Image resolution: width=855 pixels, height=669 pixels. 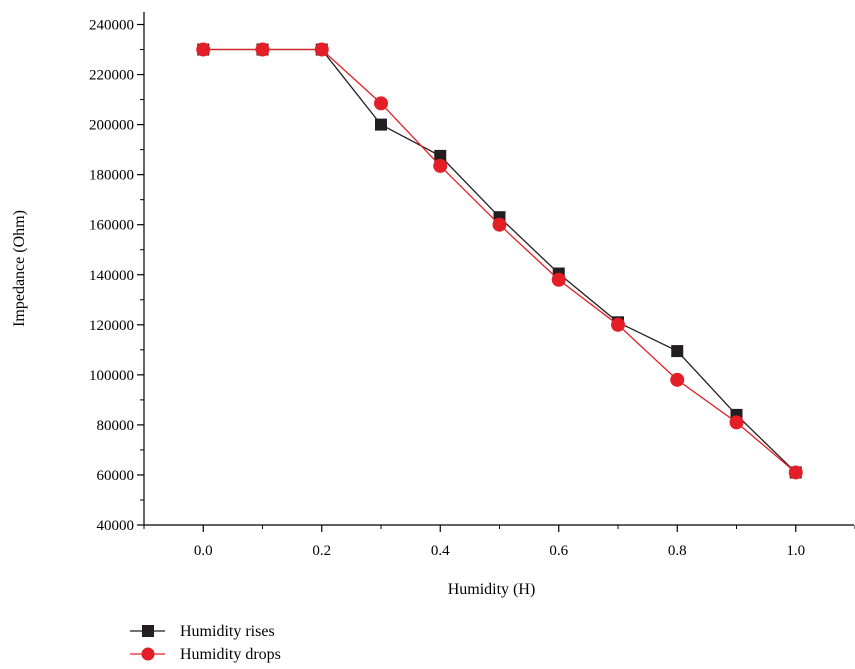 What do you see at coordinates (203, 551) in the screenshot?
I see `x-tick-label: 0.0` at bounding box center [203, 551].